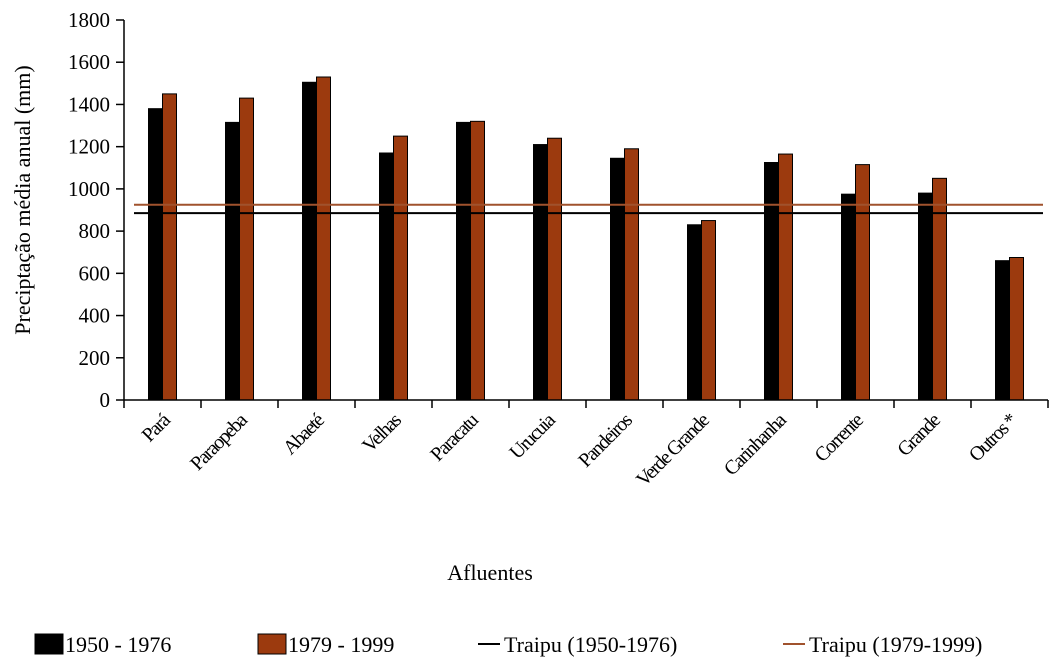 This screenshot has height=666, width=1049. I want to click on x-tick-label: Paracatu, so click(454, 437).